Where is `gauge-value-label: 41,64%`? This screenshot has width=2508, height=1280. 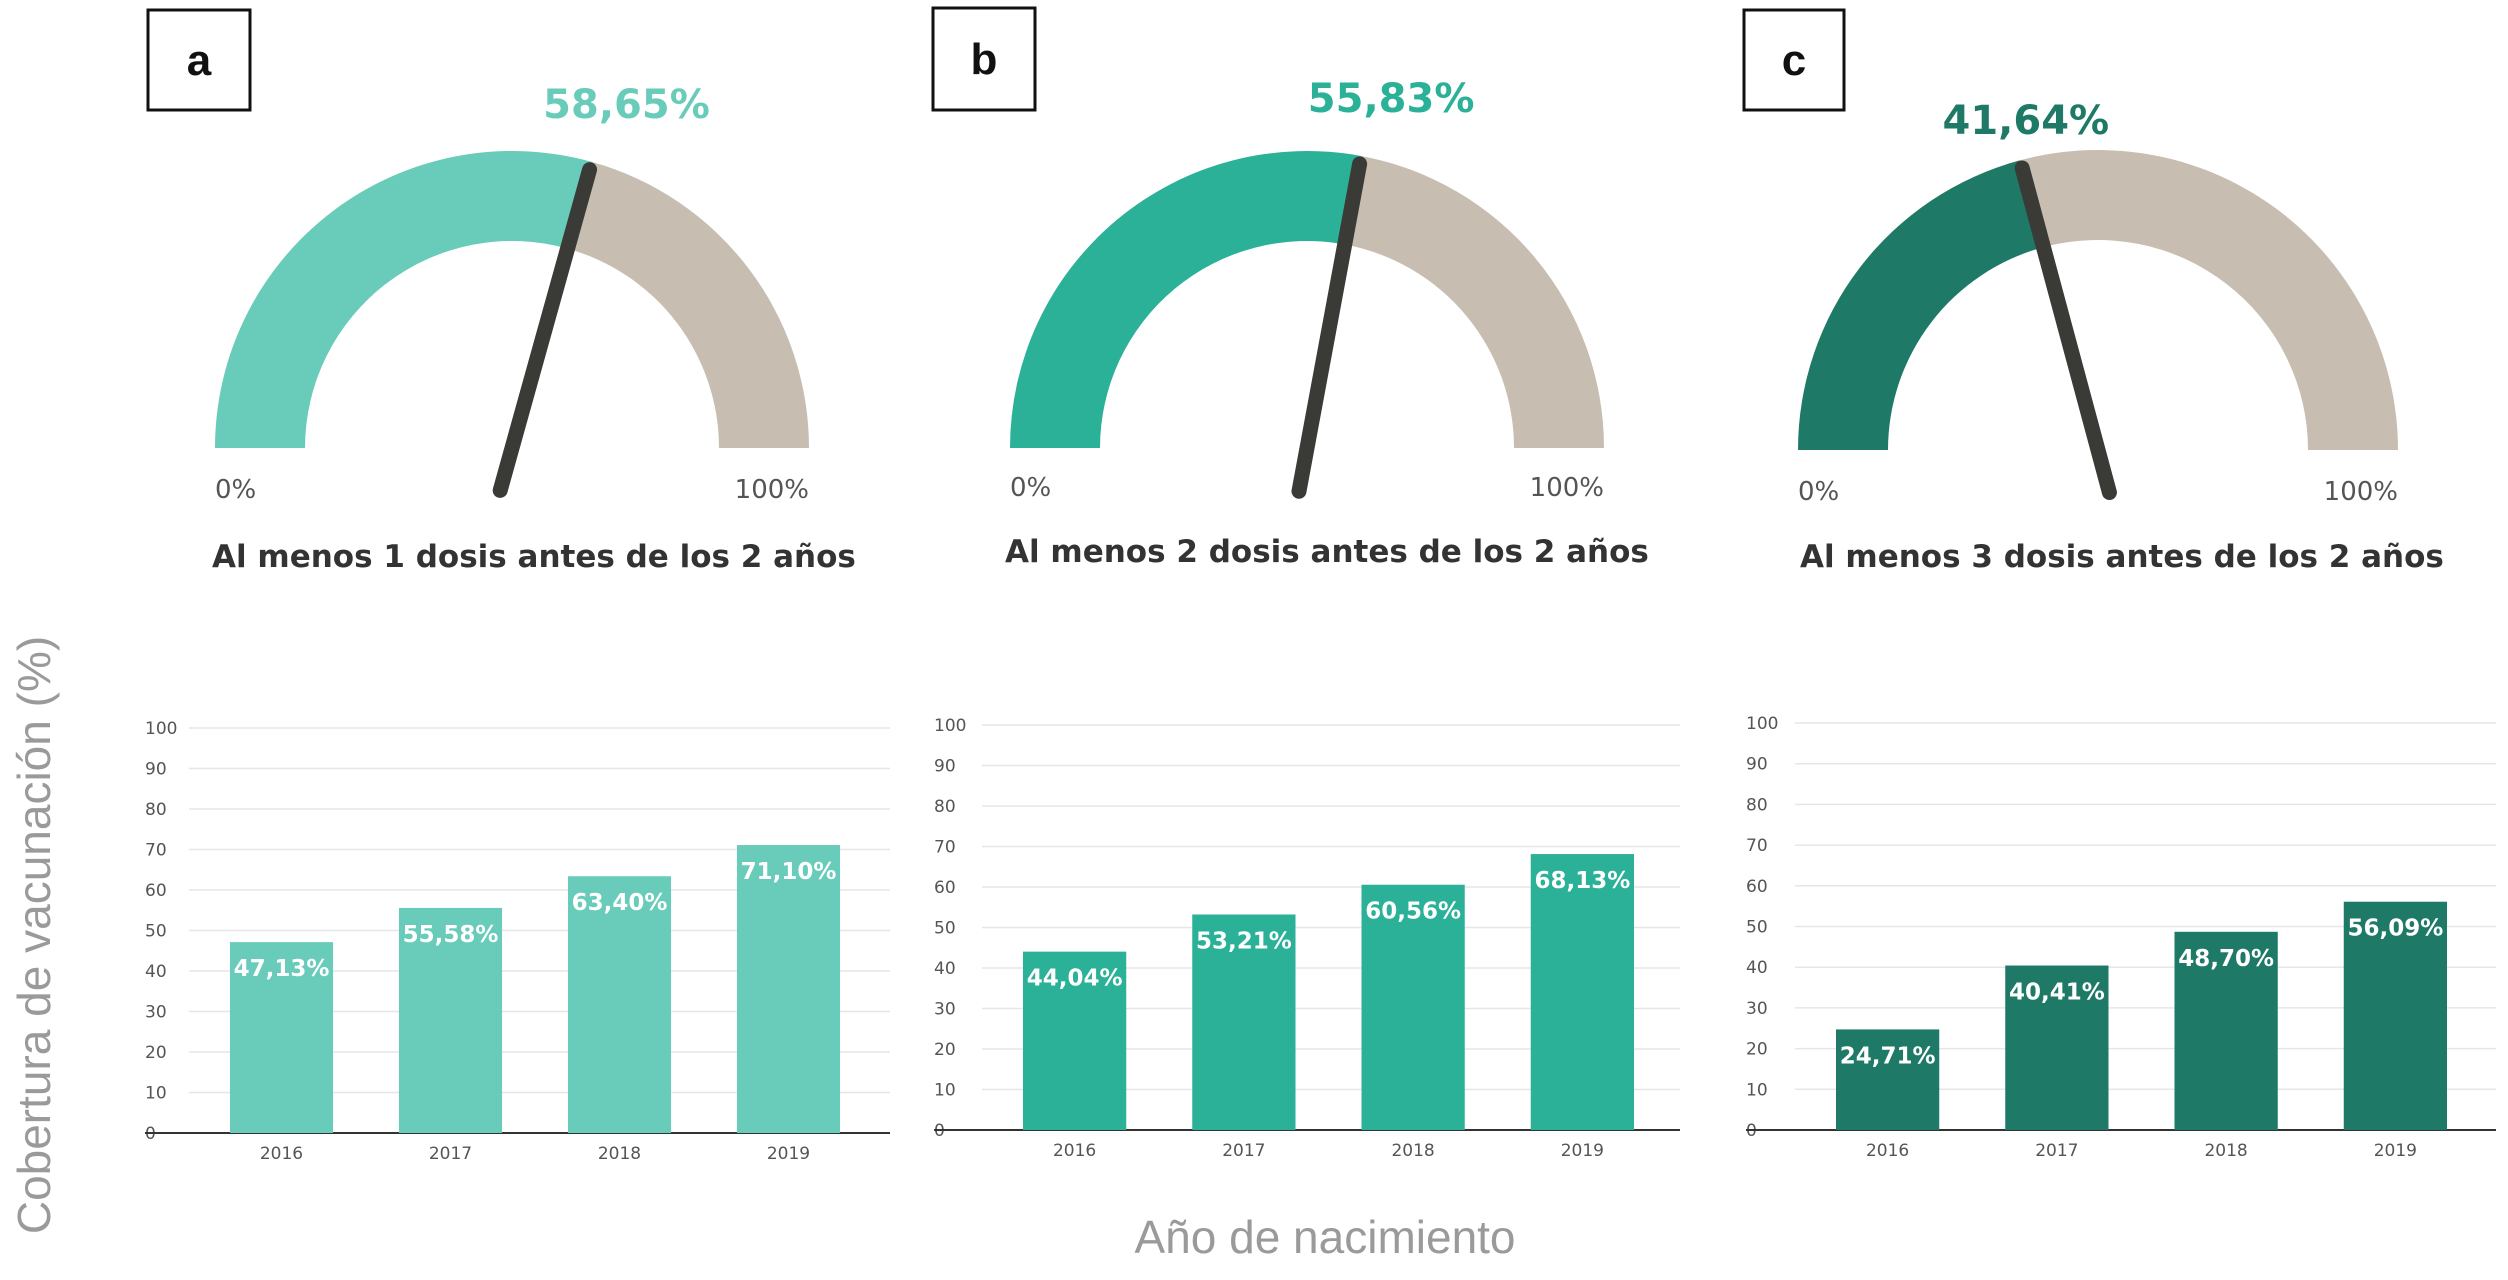 gauge-value-label: 41,64% is located at coordinates (2026, 121).